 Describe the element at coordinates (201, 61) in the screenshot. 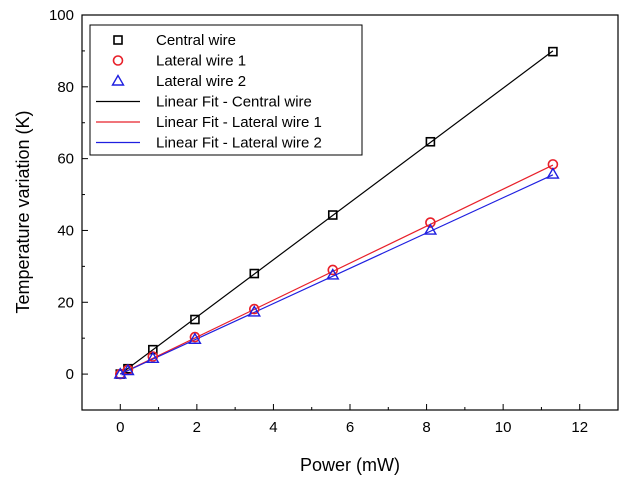

I see `legend-label: Lateral wire 1` at that location.